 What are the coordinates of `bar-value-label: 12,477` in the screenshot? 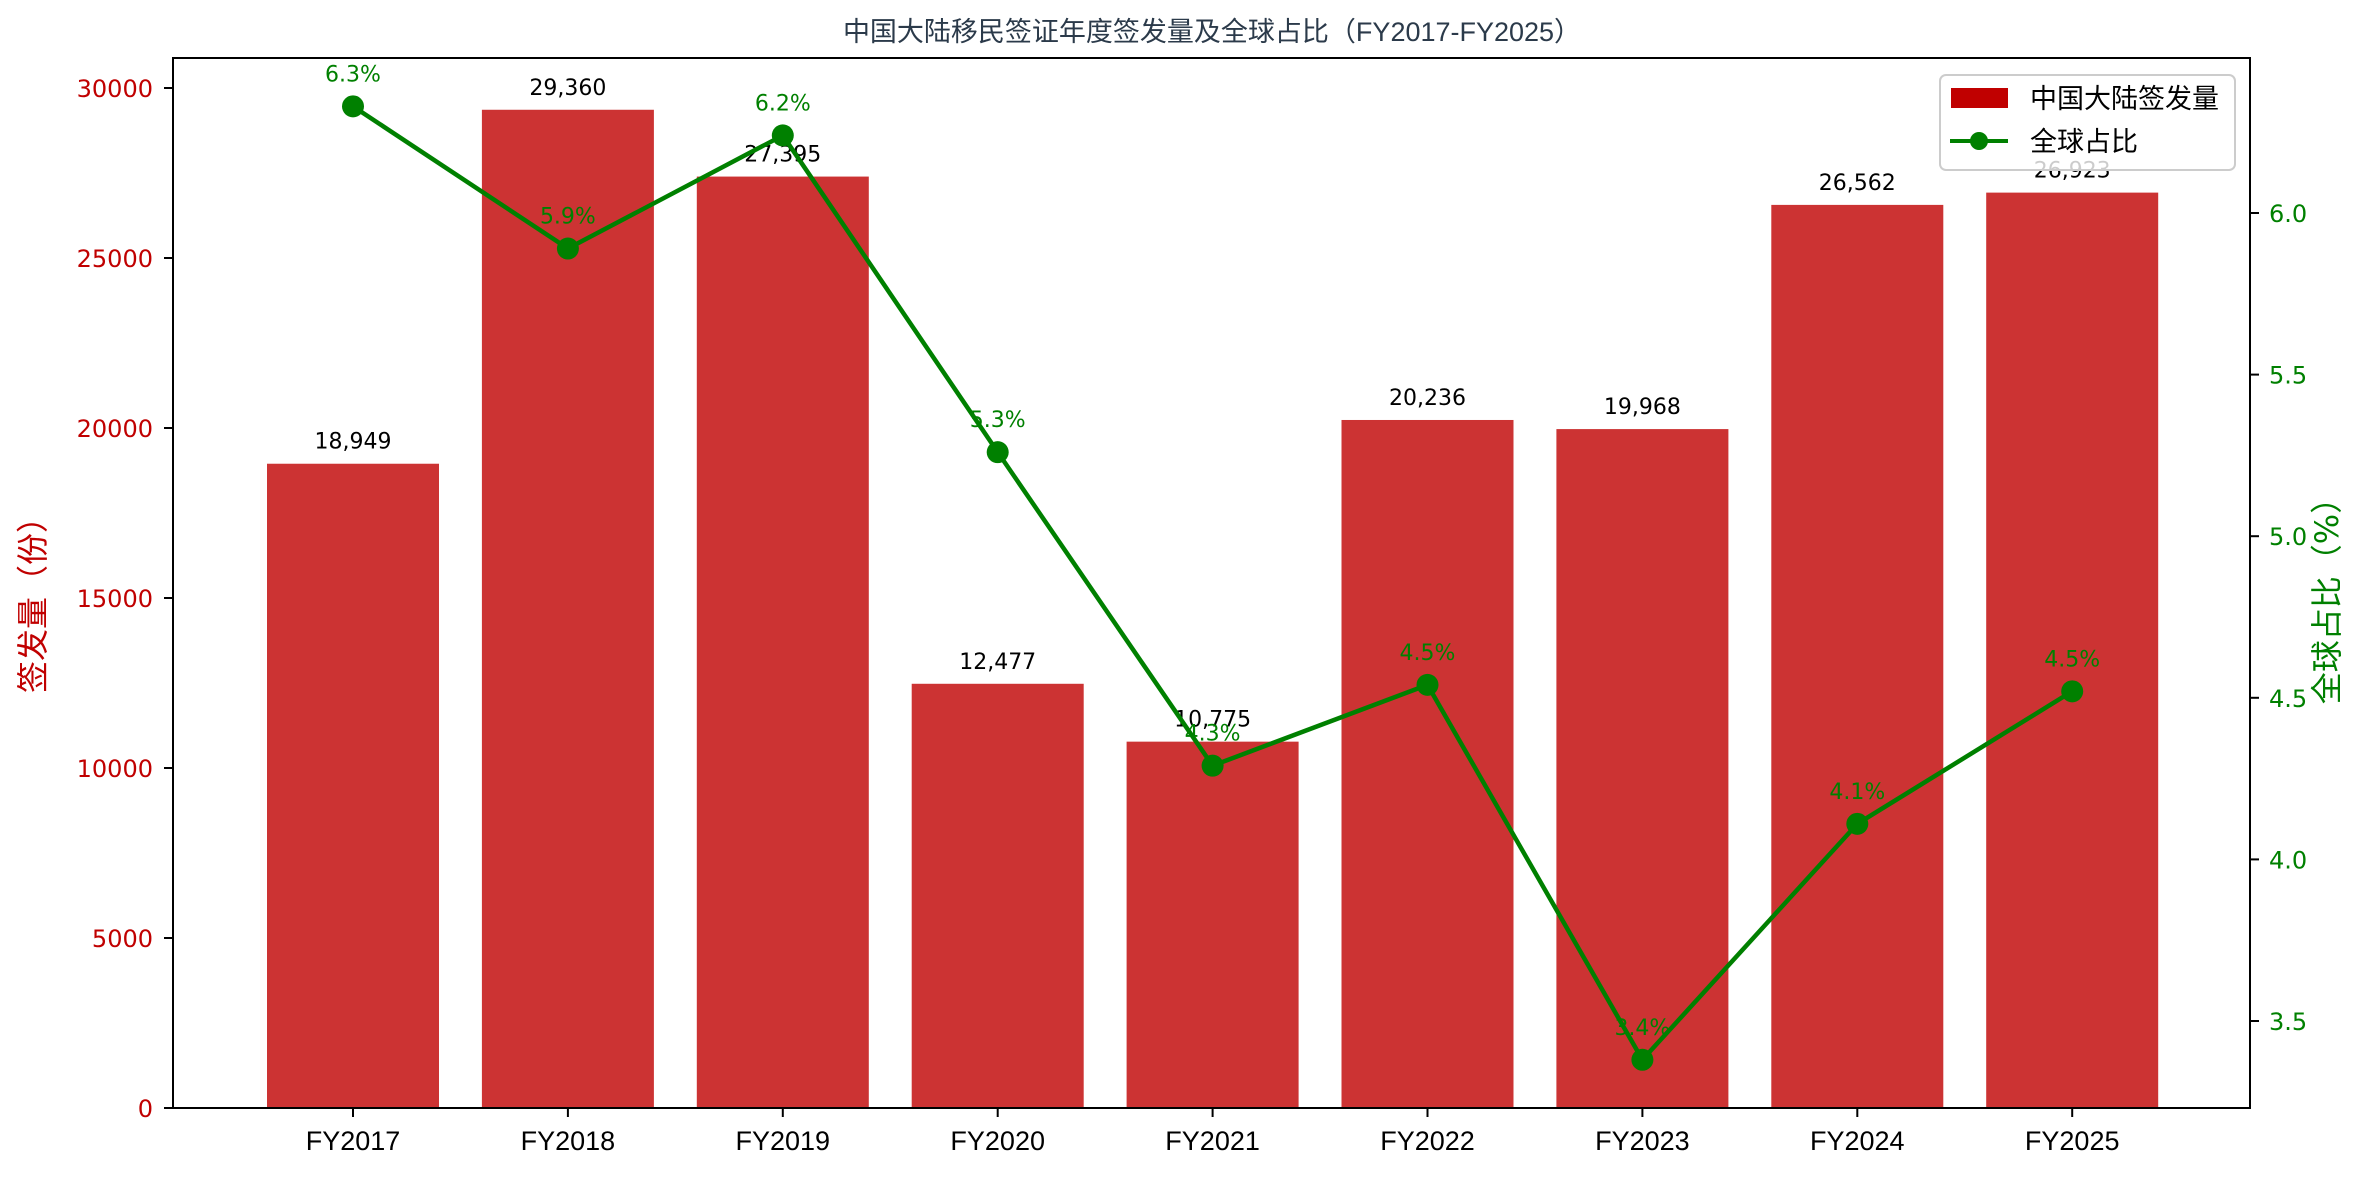 It's located at (997, 662).